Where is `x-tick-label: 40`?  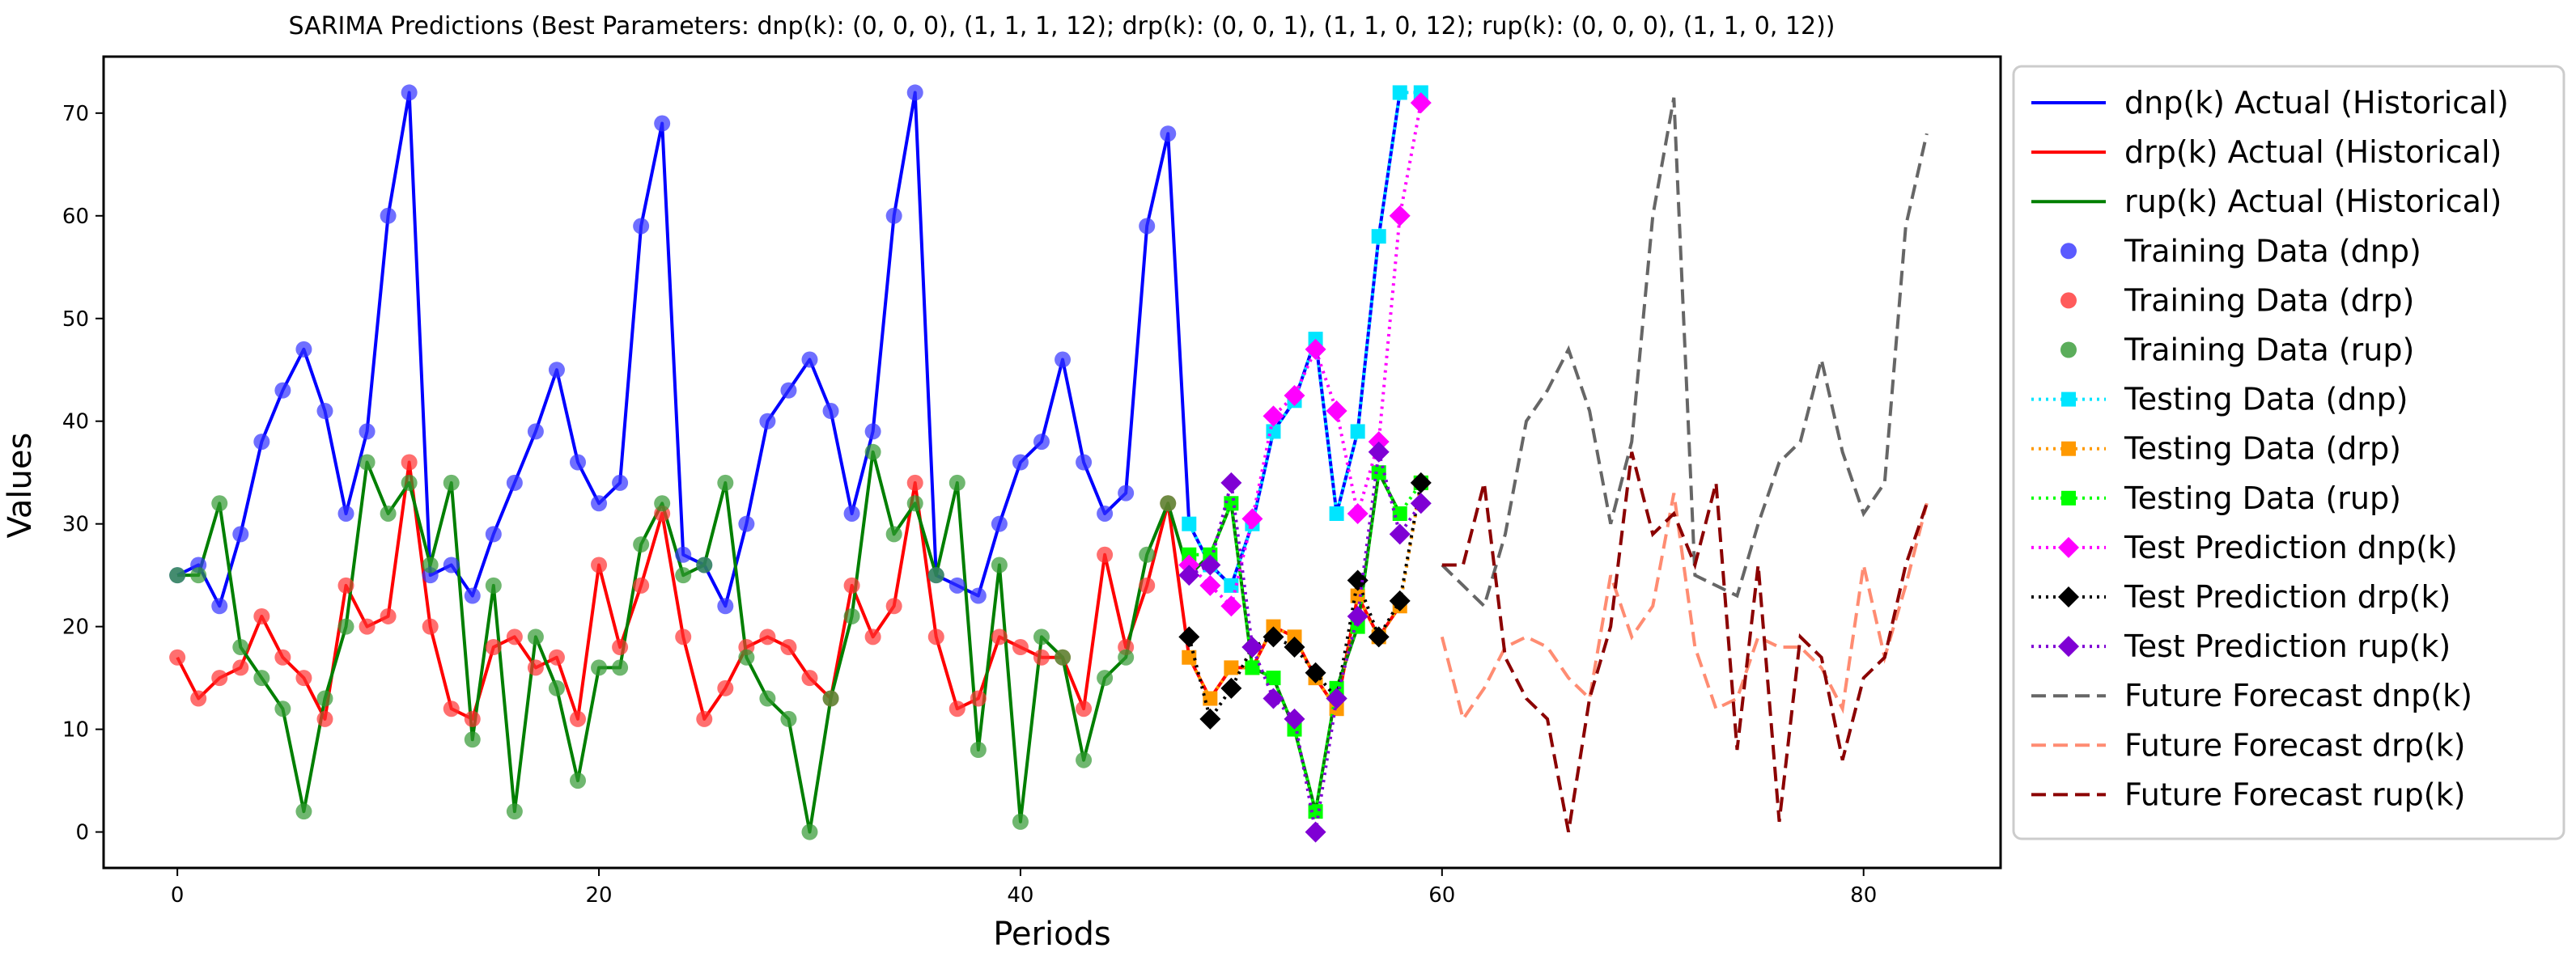 x-tick-label: 40 is located at coordinates (1020, 896).